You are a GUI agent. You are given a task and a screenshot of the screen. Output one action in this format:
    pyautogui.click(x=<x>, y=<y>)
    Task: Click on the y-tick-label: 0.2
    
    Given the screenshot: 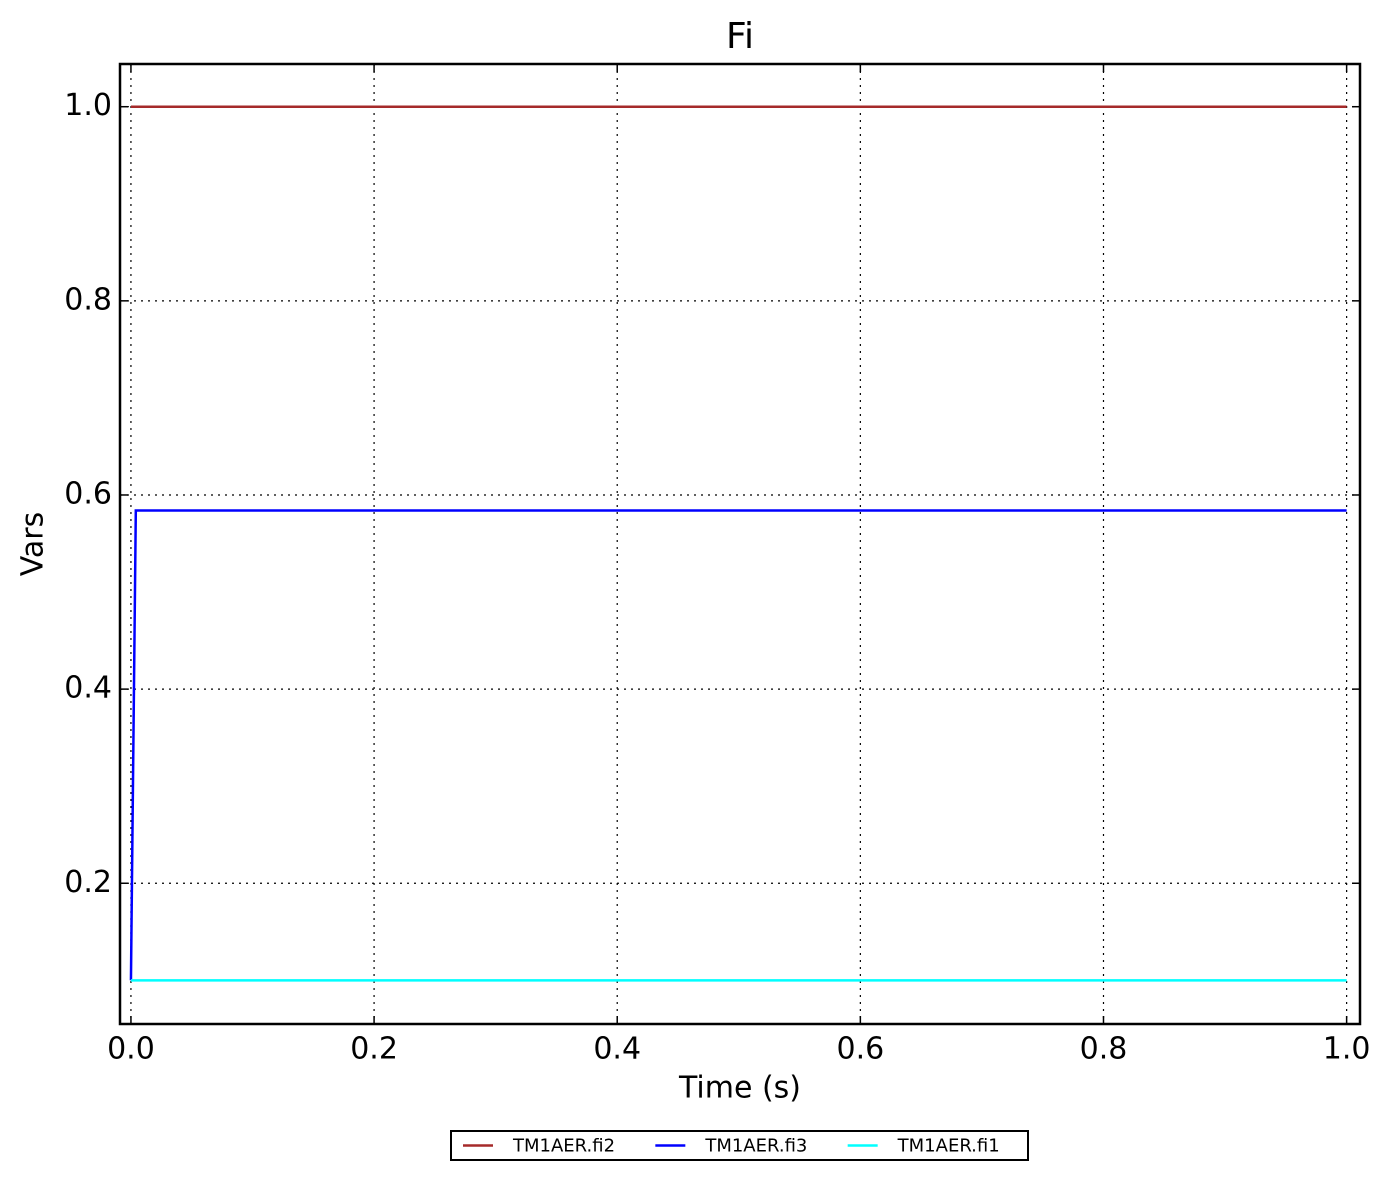 What is the action you would take?
    pyautogui.click(x=88, y=882)
    